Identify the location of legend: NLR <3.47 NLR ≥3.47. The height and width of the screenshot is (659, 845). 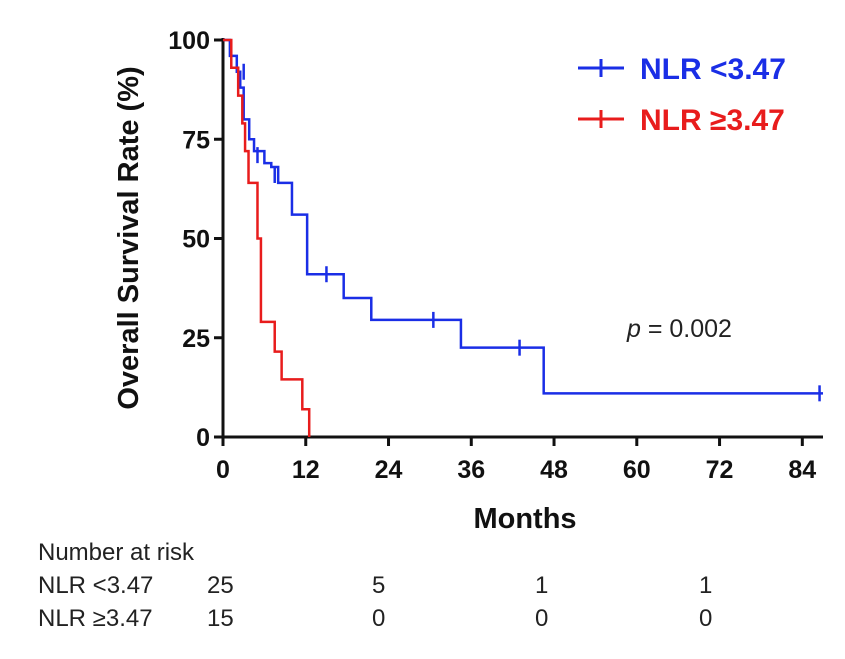
(682, 95).